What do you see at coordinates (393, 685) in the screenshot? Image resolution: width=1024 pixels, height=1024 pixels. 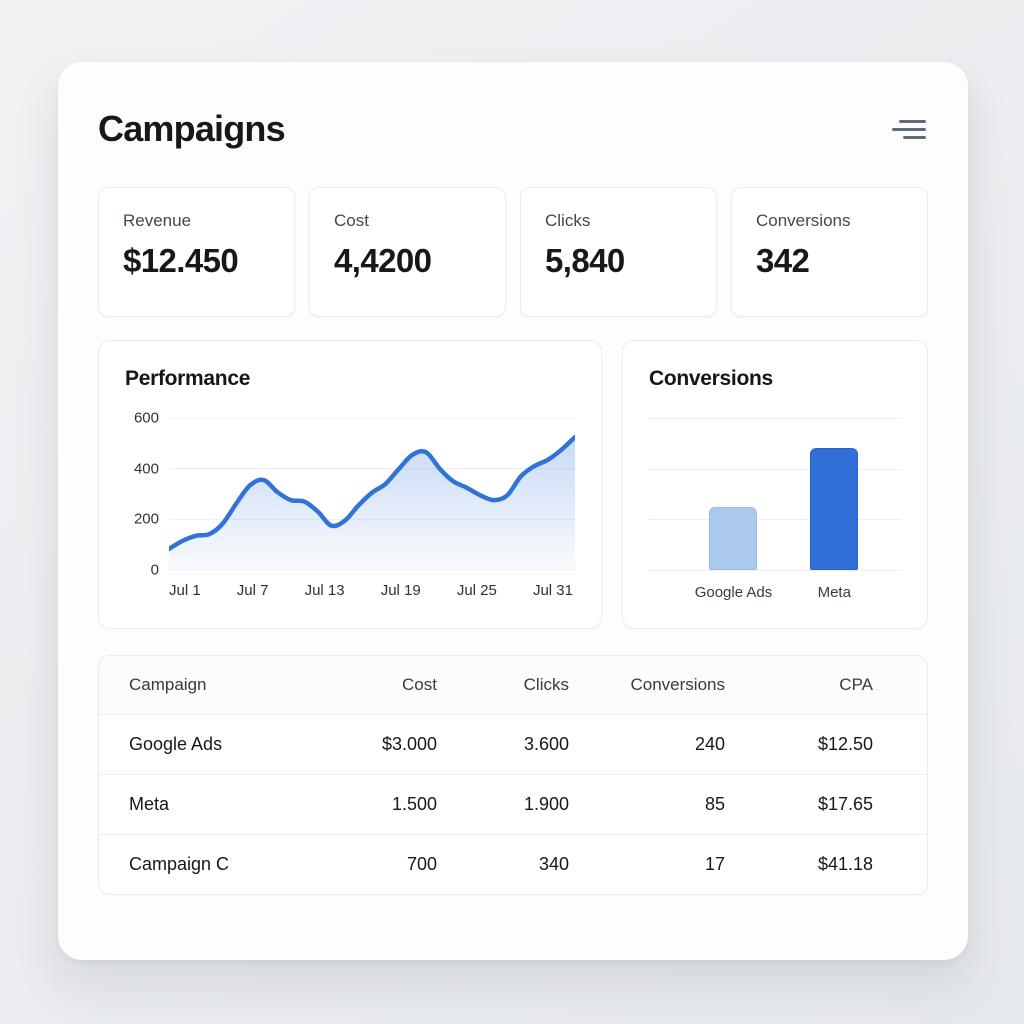 I see `column-header-cost: Cost` at bounding box center [393, 685].